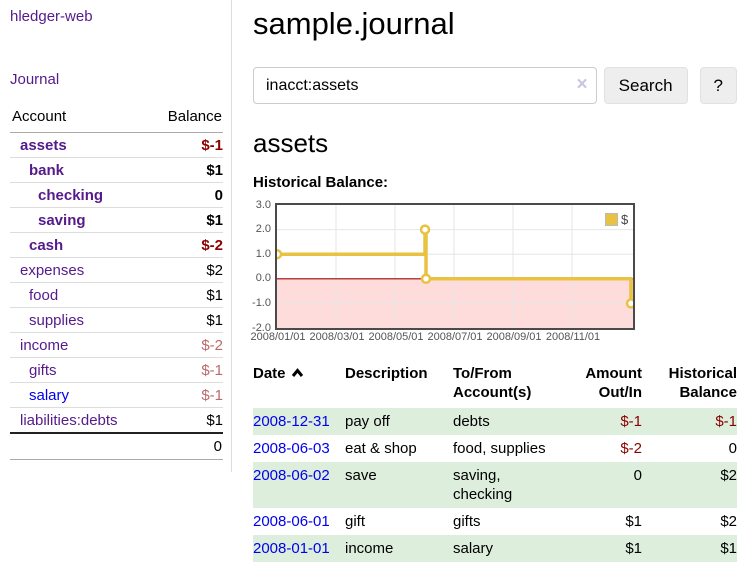 This screenshot has width=742, height=582. Describe the element at coordinates (44, 345) in the screenshot. I see `account-link-income: income` at that location.